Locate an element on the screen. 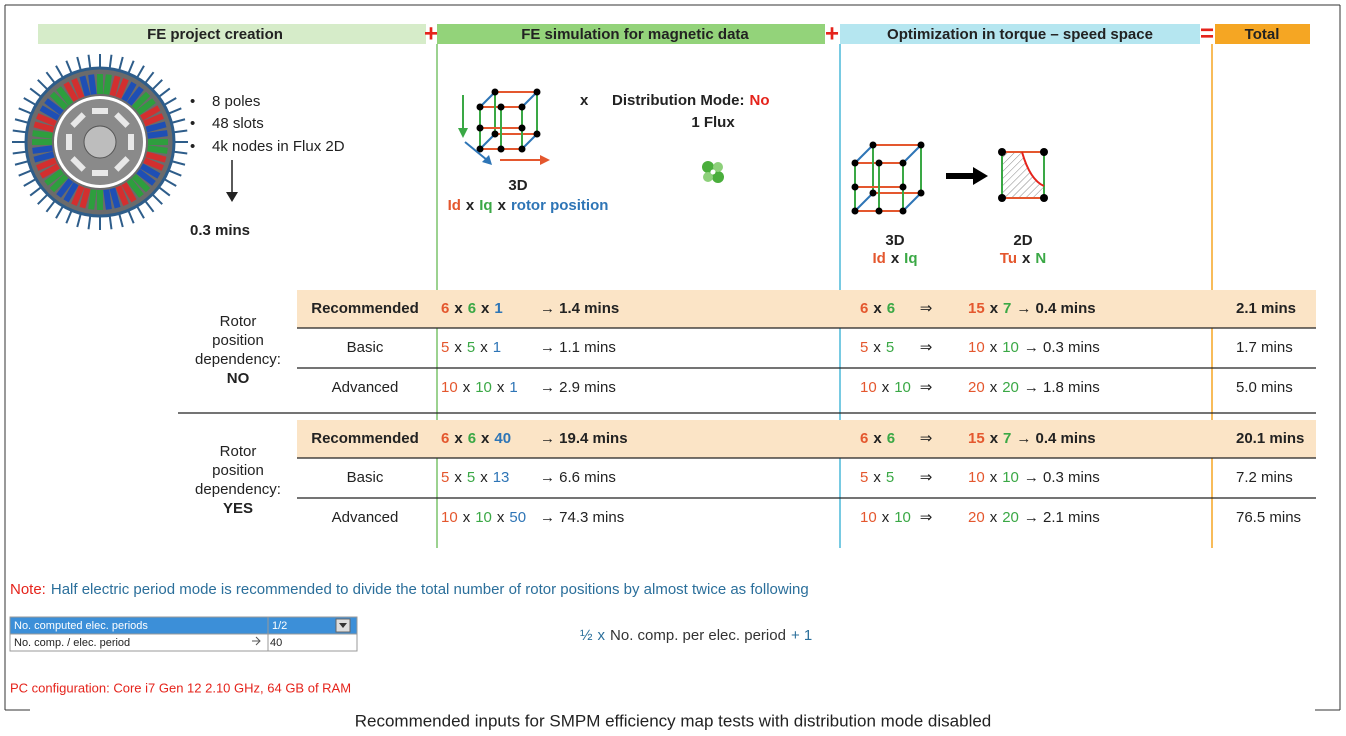  operator: = is located at coordinates (1207, 33).